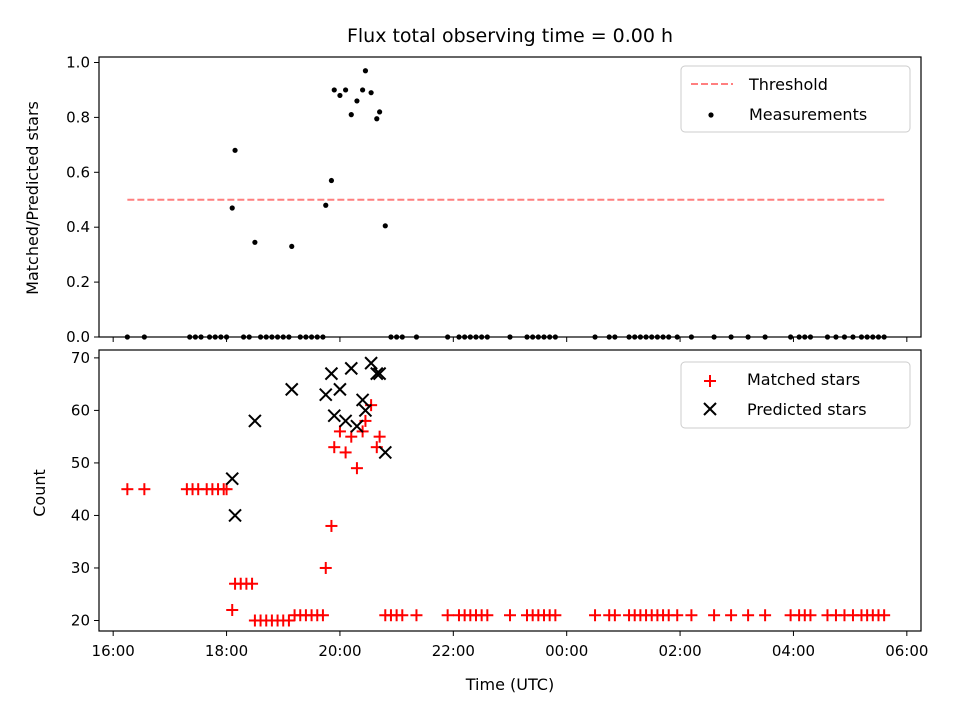 This screenshot has height=720, width=960. I want to click on bottom-ytick-label: 30, so click(80, 568).